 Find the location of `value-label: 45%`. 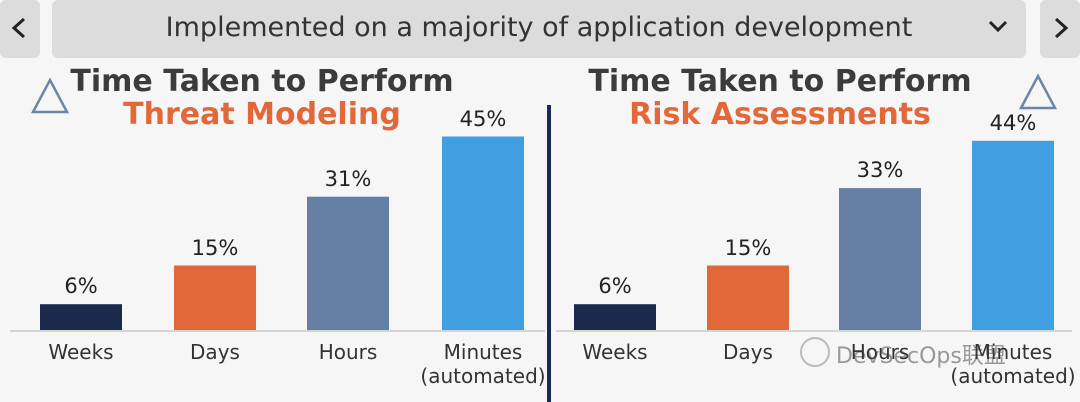

value-label: 45% is located at coordinates (483, 118).